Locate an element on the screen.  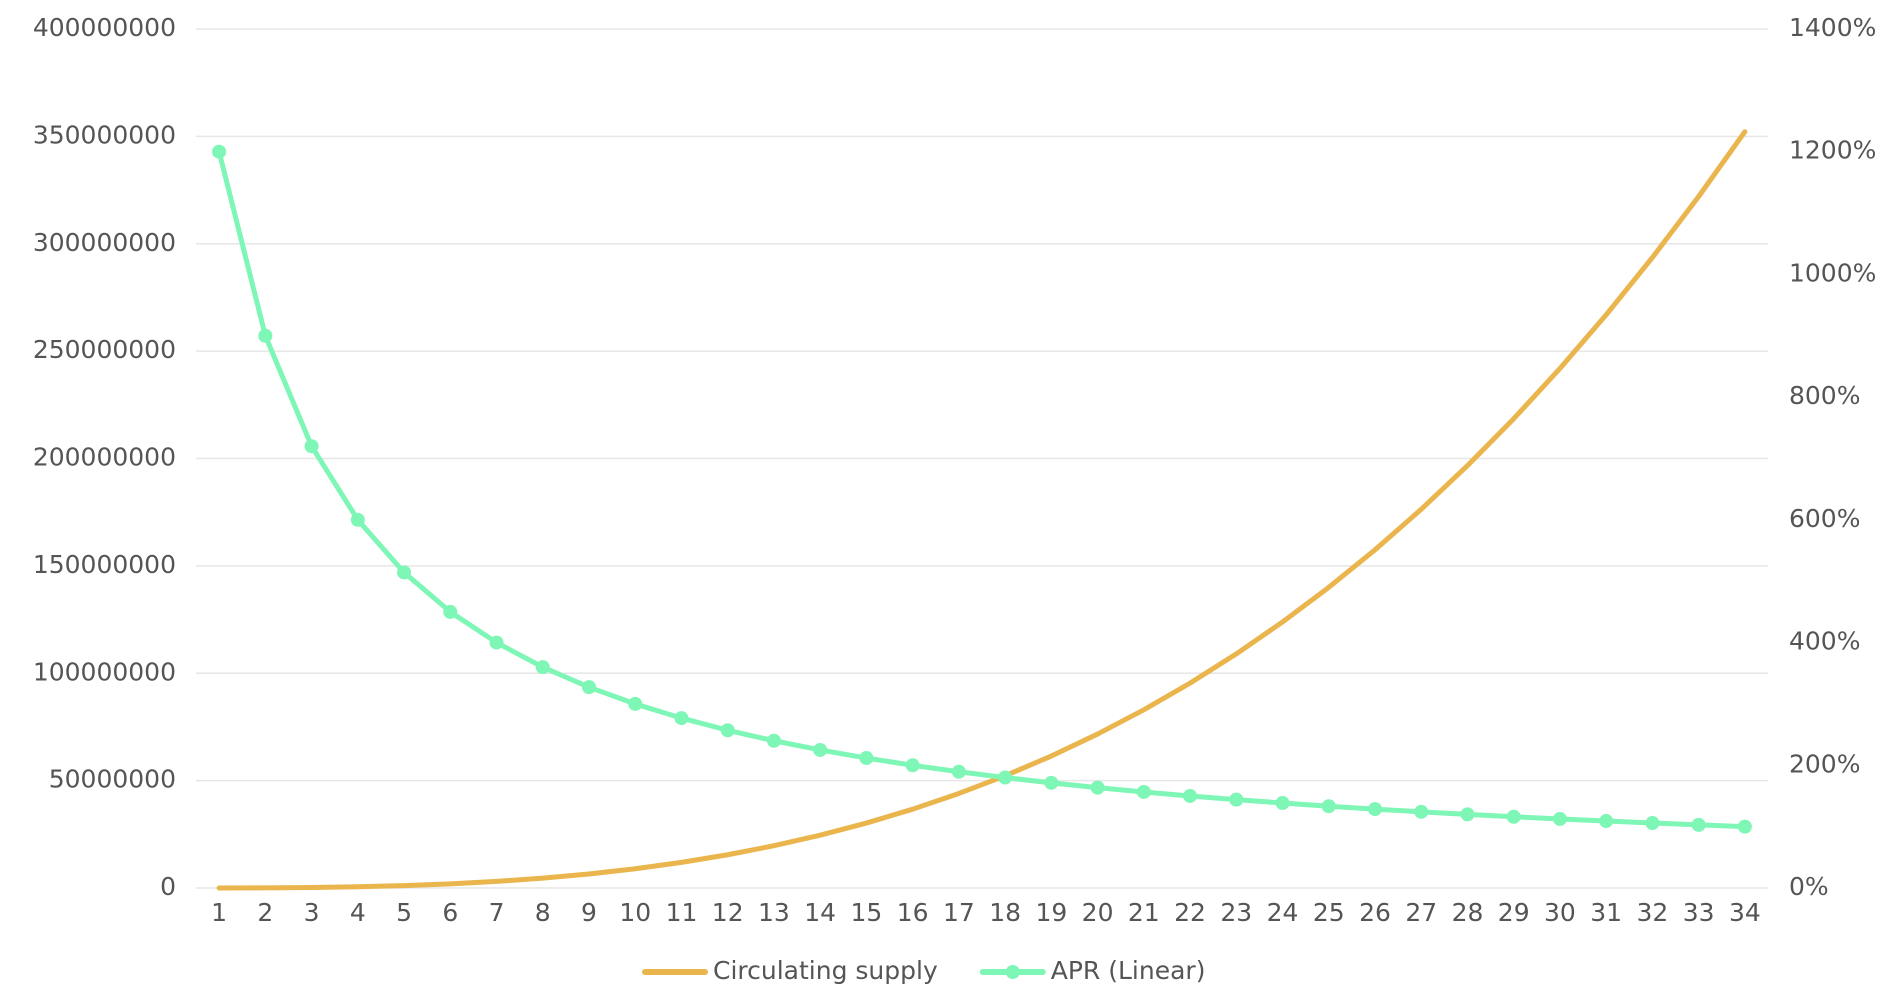
x-tick-label: 24 is located at coordinates (1283, 912).